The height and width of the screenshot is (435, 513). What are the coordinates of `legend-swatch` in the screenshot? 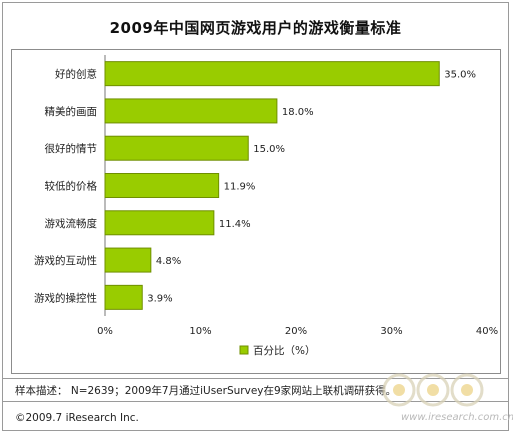 It's located at (244, 350).